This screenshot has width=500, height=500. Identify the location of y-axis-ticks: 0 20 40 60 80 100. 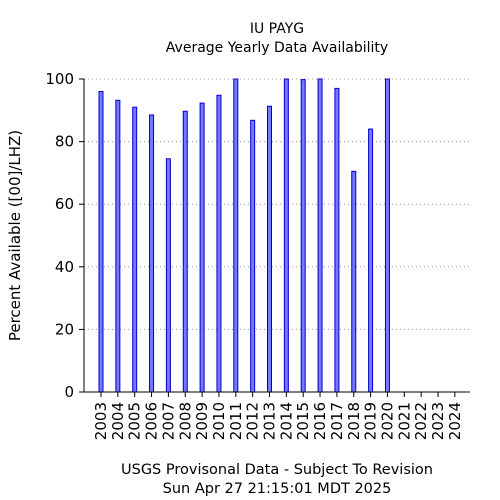
(64, 235).